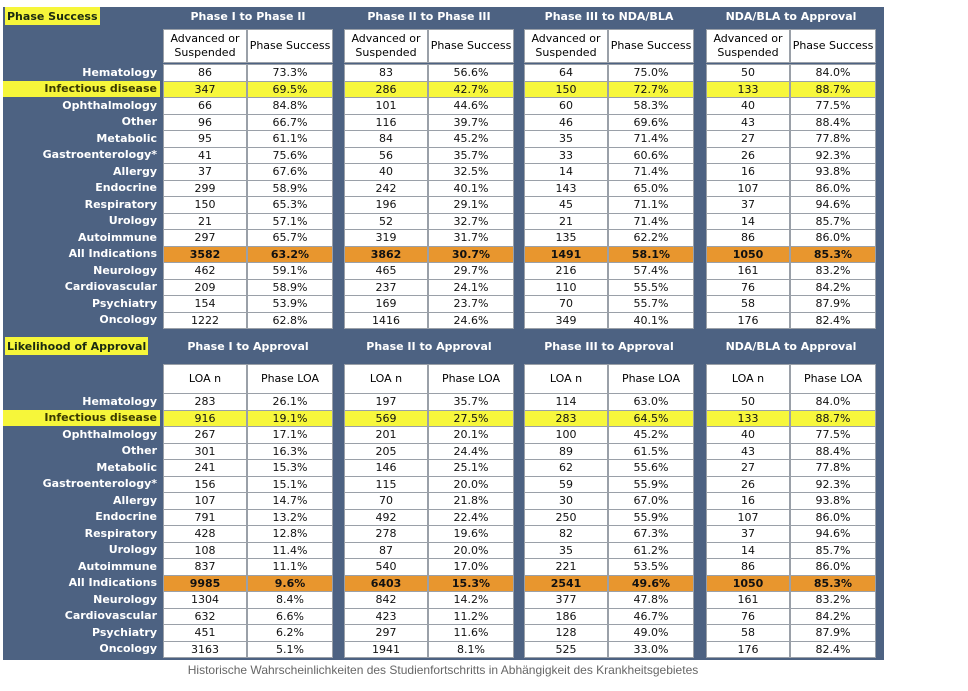 Image resolution: width=968 pixels, height=691 pixels. I want to click on count-cell: 283, so click(205, 402).